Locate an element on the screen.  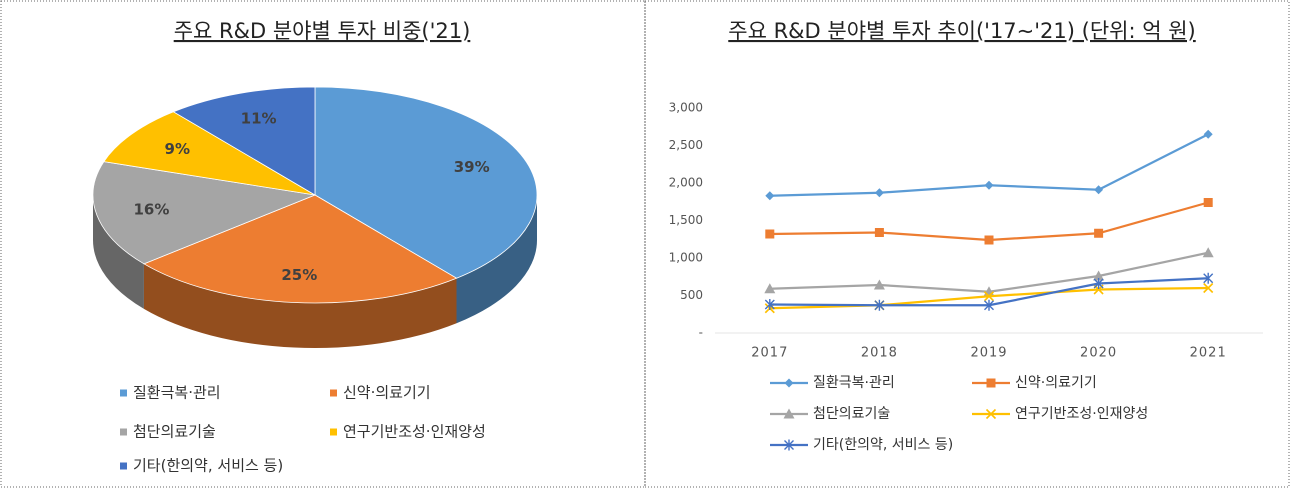
y-tick-label: 1,500 is located at coordinates (686, 220).